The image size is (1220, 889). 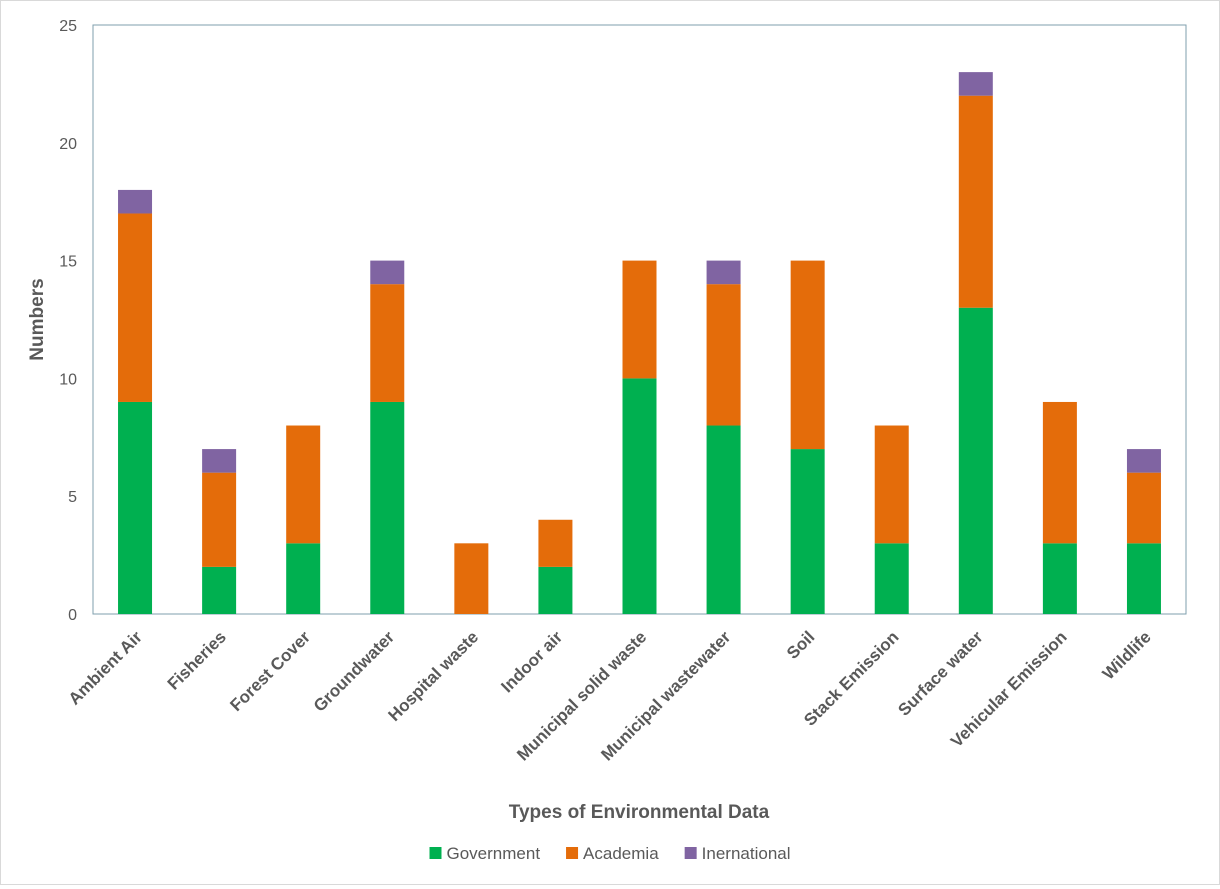 What do you see at coordinates (72, 497) in the screenshot?
I see `y-tick-label: 5` at bounding box center [72, 497].